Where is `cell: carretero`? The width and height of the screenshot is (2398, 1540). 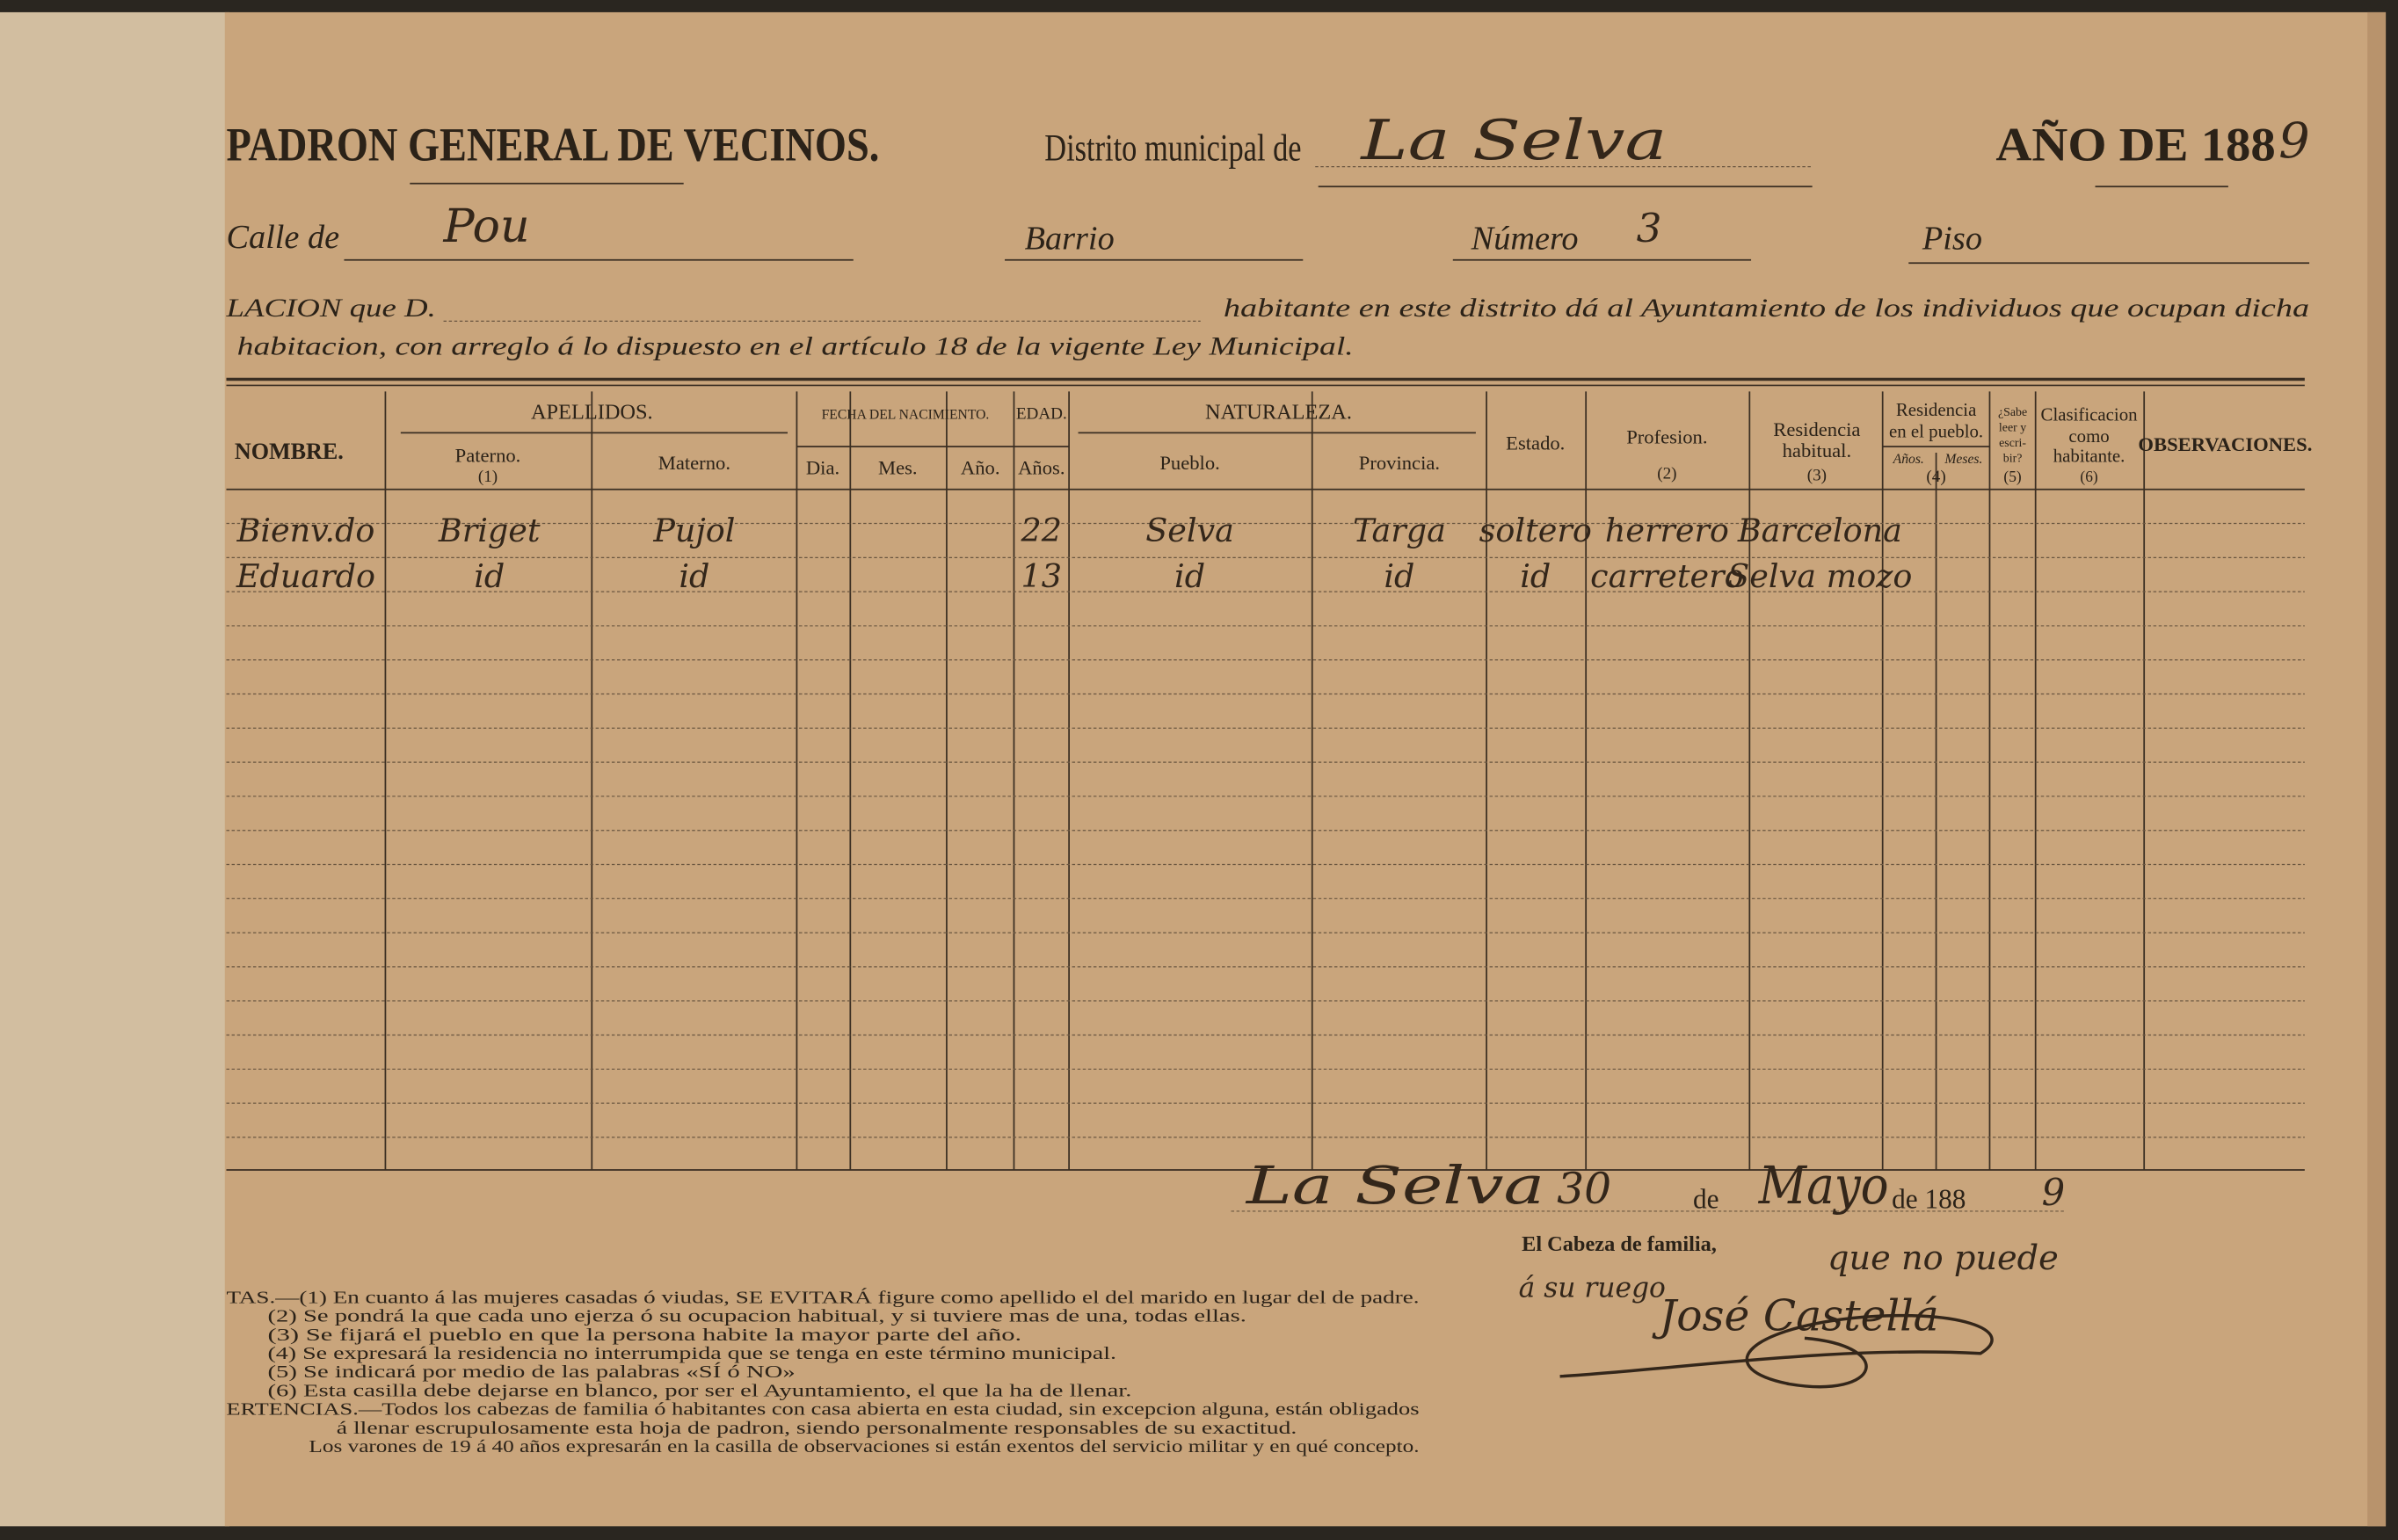 cell: carretero is located at coordinates (1666, 576).